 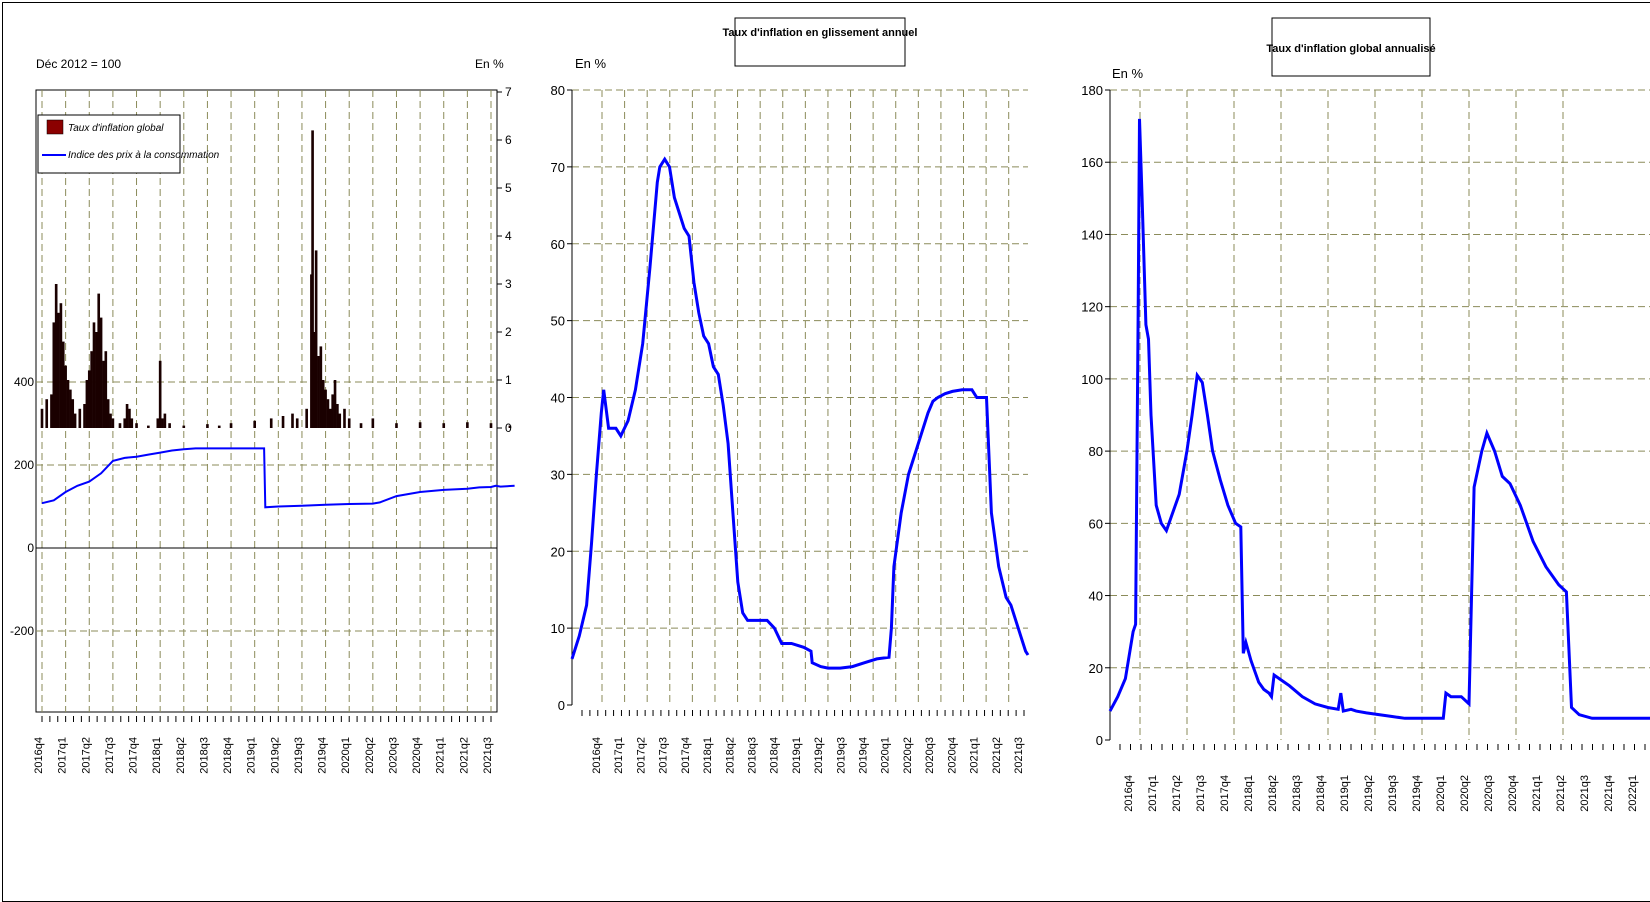 What do you see at coordinates (276, 279) in the screenshot?
I see `bar-series-inflation` at bounding box center [276, 279].